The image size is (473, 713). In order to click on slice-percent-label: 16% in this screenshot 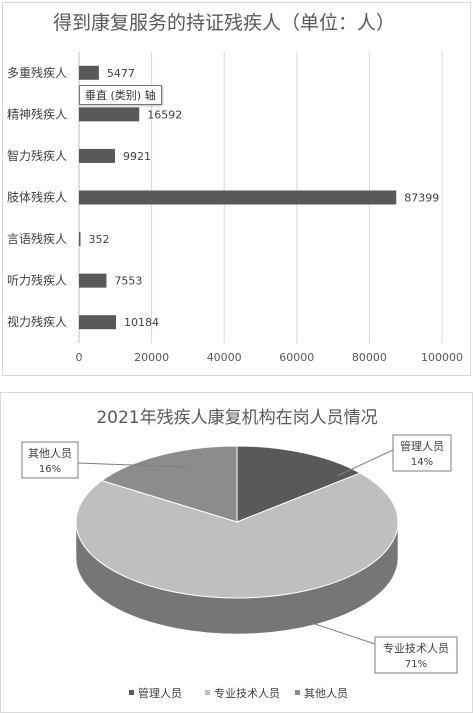, I will do `click(50, 469)`.